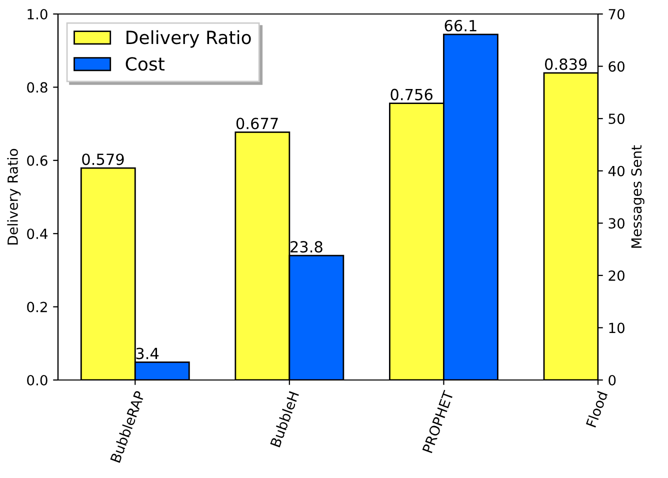  What do you see at coordinates (616, 171) in the screenshot?
I see `y2-tick-label: 40` at bounding box center [616, 171].